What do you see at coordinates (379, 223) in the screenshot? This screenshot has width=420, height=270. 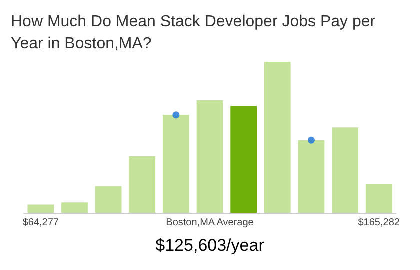 I see `x-tick-label: $165,282` at bounding box center [379, 223].